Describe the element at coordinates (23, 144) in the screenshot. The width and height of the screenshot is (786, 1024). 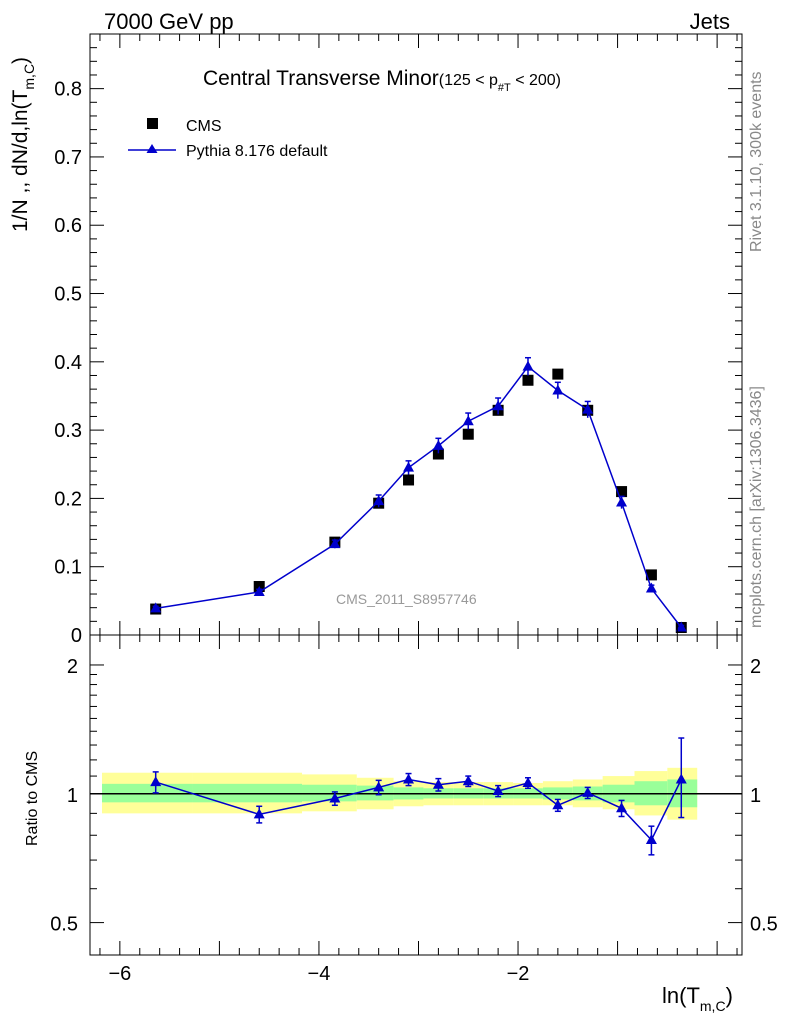
I see `main-y-axis-label: 1/N ,, dN/d,ln(Tm,C)` at that location.